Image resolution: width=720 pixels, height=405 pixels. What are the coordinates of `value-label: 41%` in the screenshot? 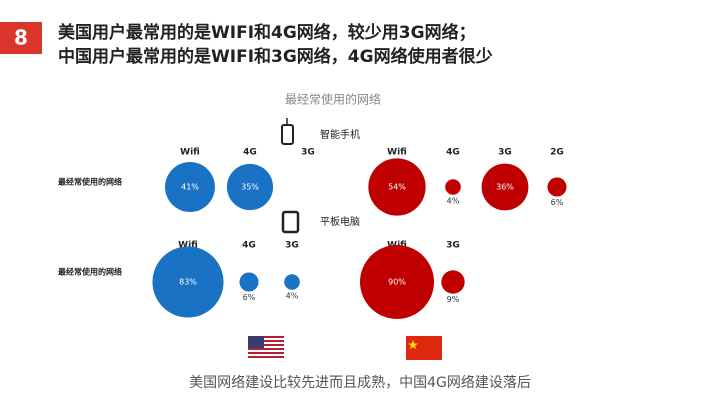 It's located at (190, 187).